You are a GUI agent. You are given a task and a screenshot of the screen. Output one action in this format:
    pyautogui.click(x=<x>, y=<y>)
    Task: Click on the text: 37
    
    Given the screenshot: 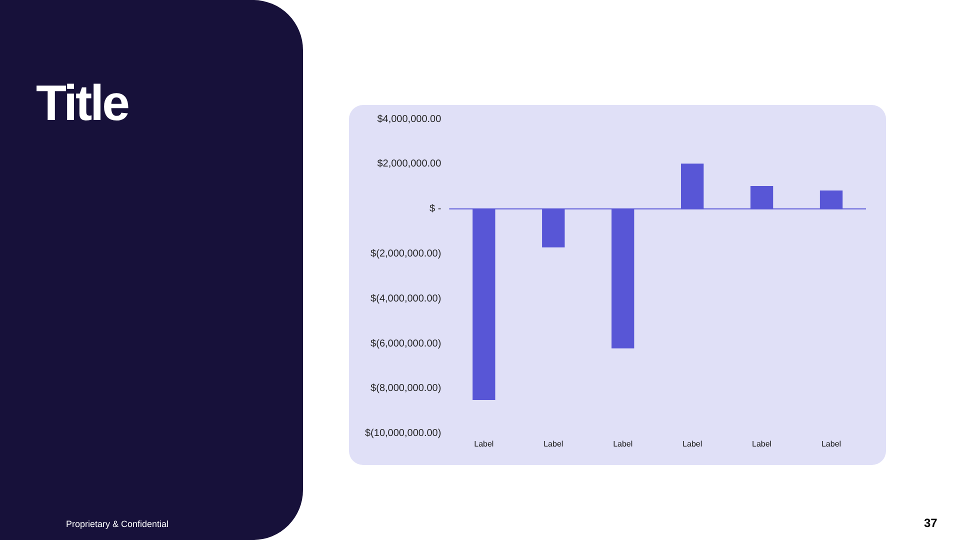 What is the action you would take?
    pyautogui.click(x=931, y=523)
    